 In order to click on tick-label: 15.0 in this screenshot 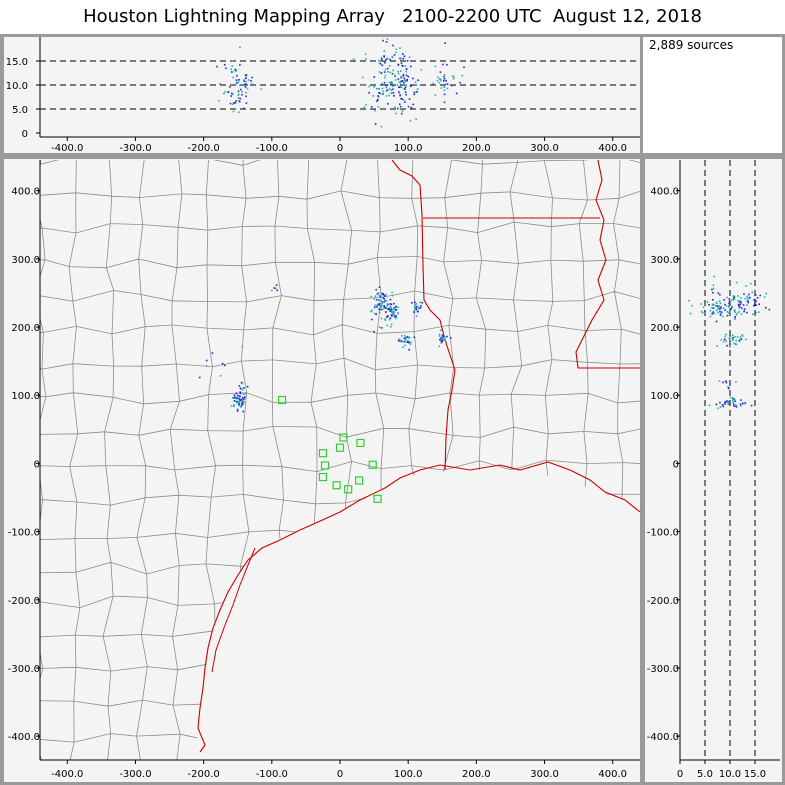, I will do `click(755, 774)`.